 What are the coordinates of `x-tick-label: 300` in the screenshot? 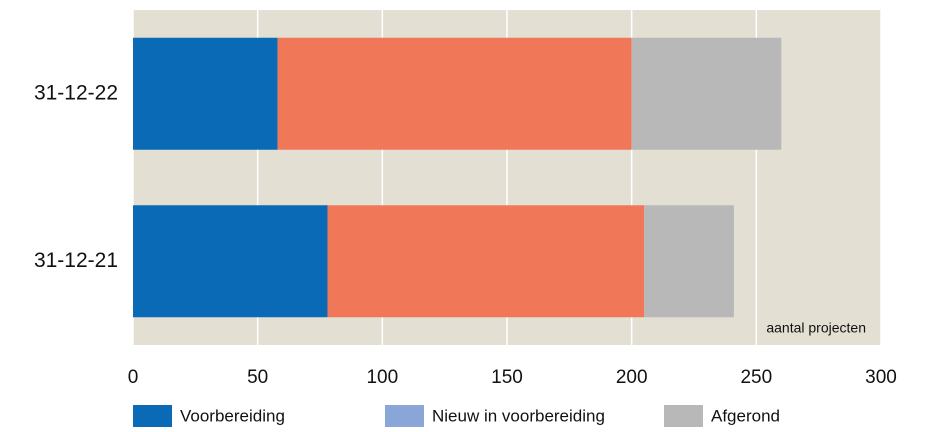 It's located at (881, 377).